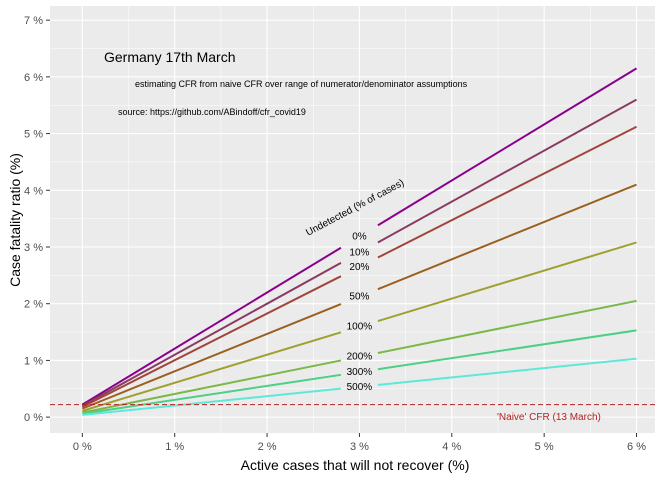 The image size is (672, 480). I want to click on y-tick-label: 0 %, so click(33, 418).